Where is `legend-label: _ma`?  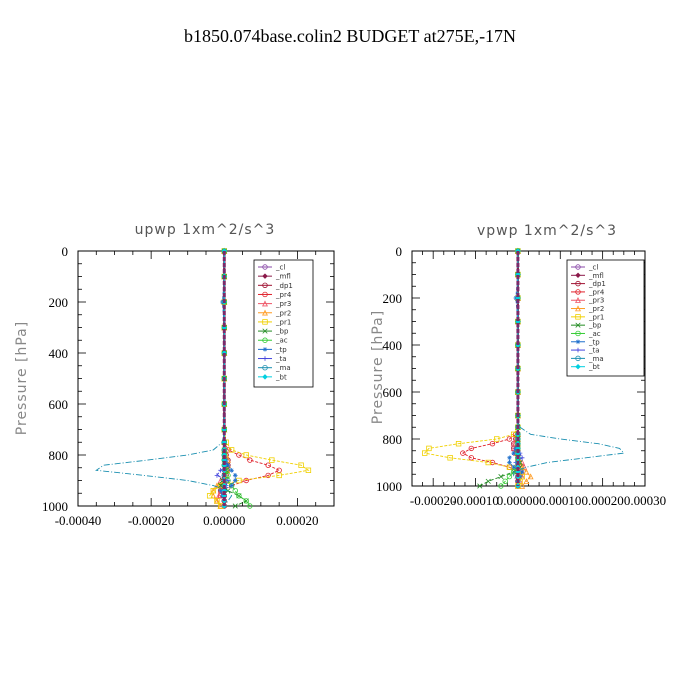 legend-label: _ma is located at coordinates (596, 359).